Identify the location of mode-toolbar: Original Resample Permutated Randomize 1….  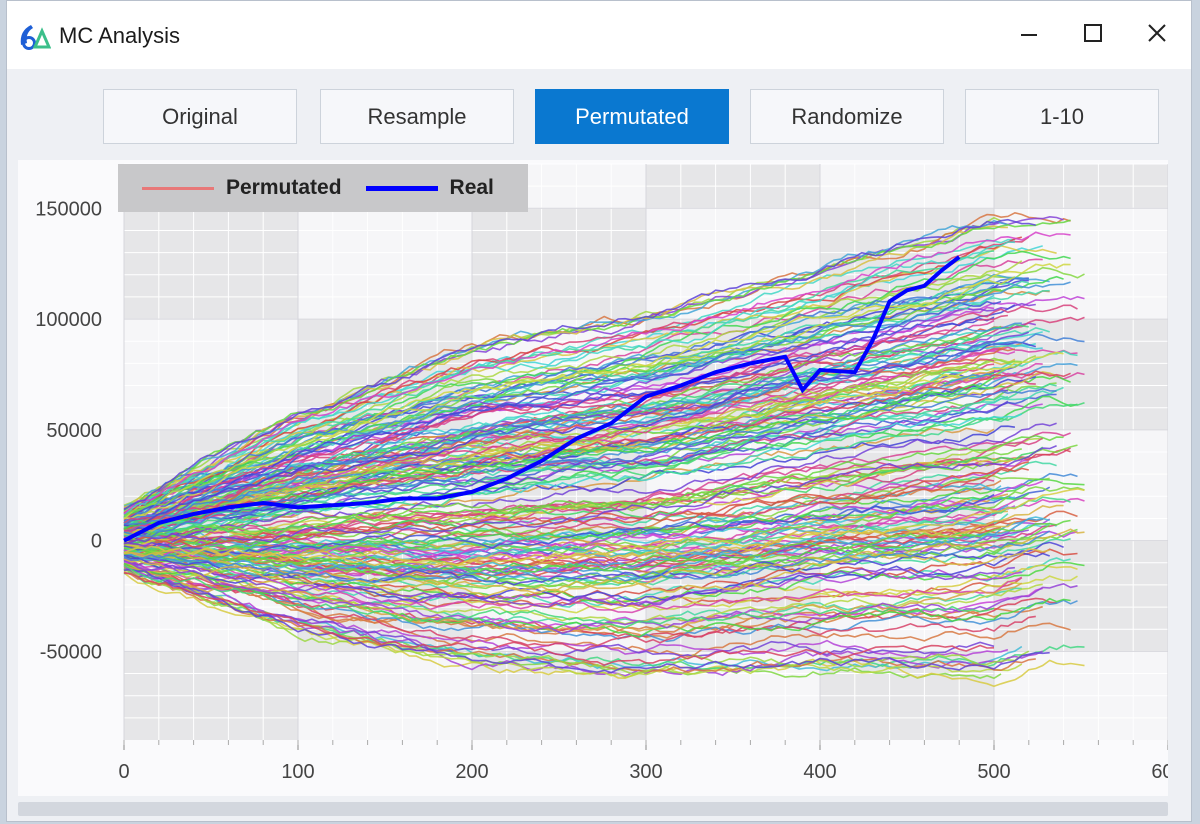
(599, 112).